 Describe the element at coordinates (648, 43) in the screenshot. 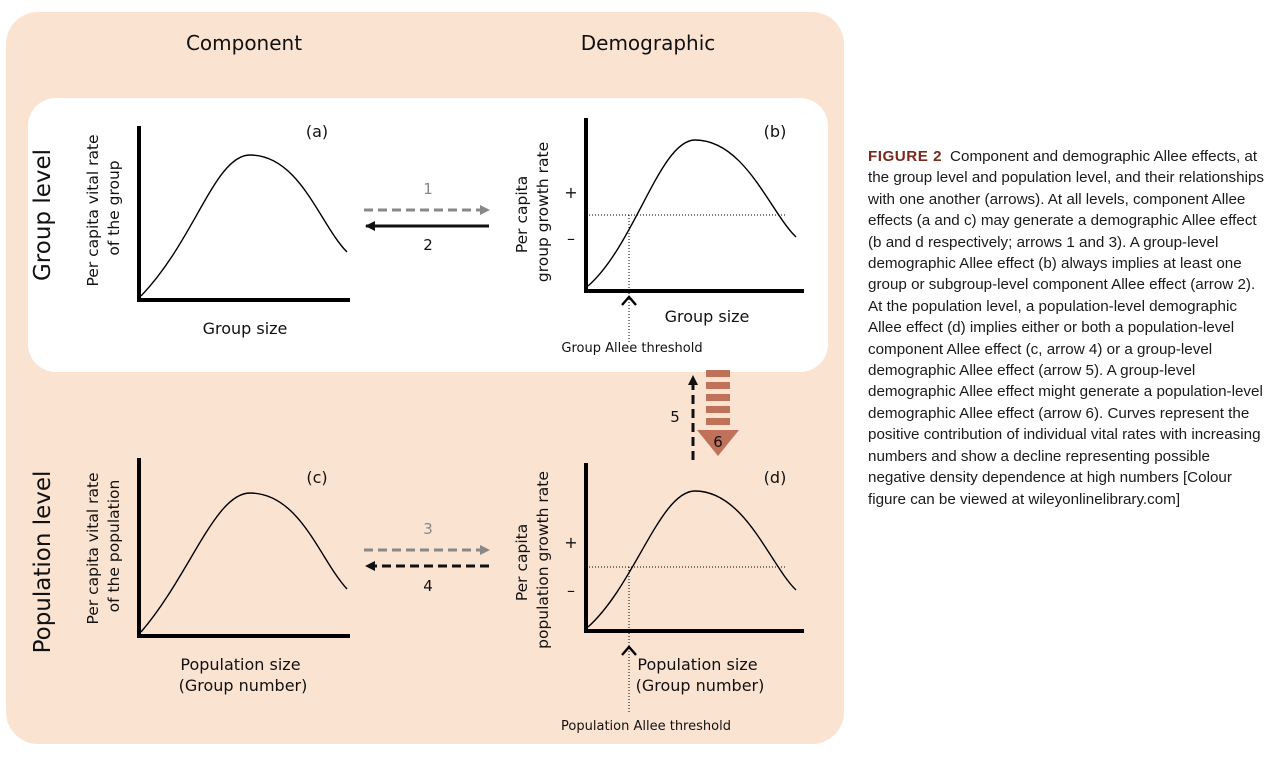

I see `header-demographic: Demographic` at that location.